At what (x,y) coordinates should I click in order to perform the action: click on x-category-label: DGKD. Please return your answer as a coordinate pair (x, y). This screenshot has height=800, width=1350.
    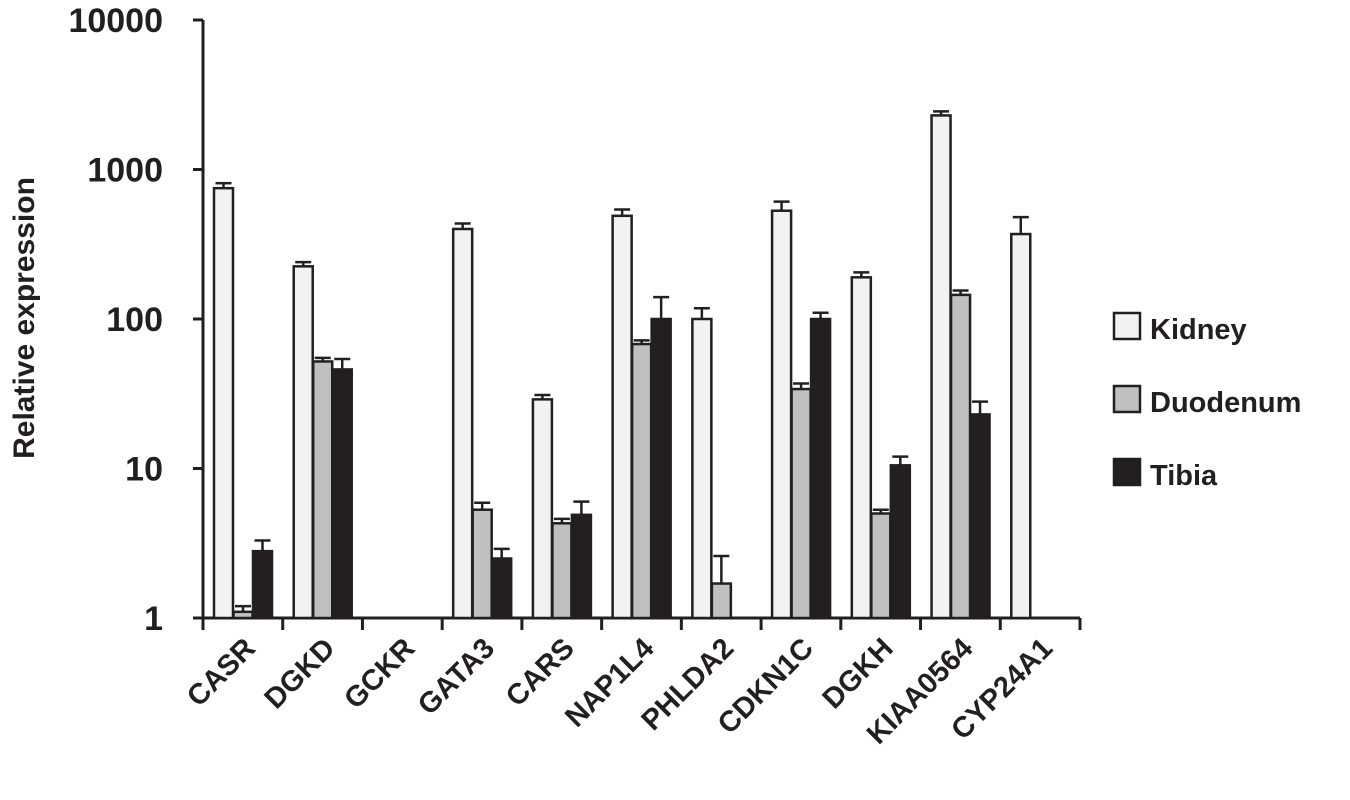
    Looking at the image, I should click on (300, 673).